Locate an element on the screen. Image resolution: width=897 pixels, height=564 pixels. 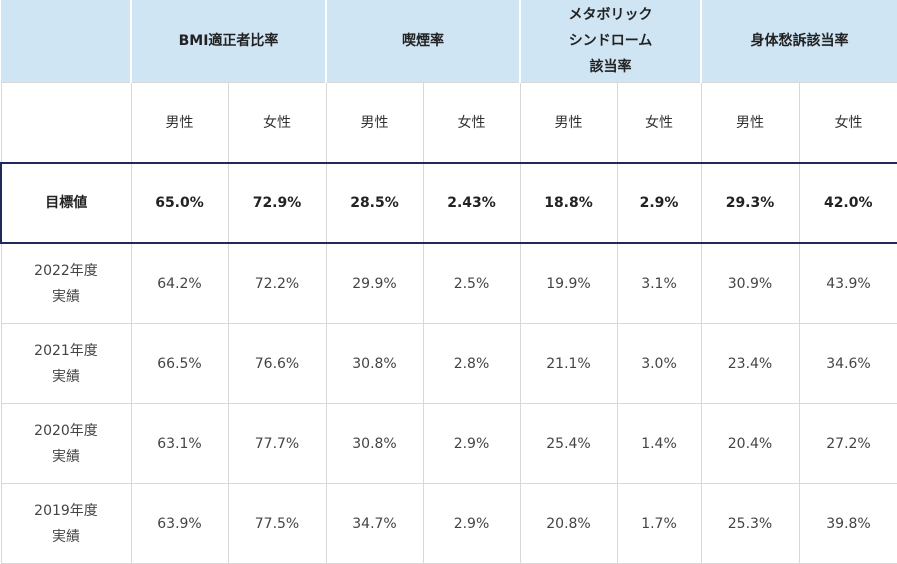
table-cell: 1.7% is located at coordinates (659, 523).